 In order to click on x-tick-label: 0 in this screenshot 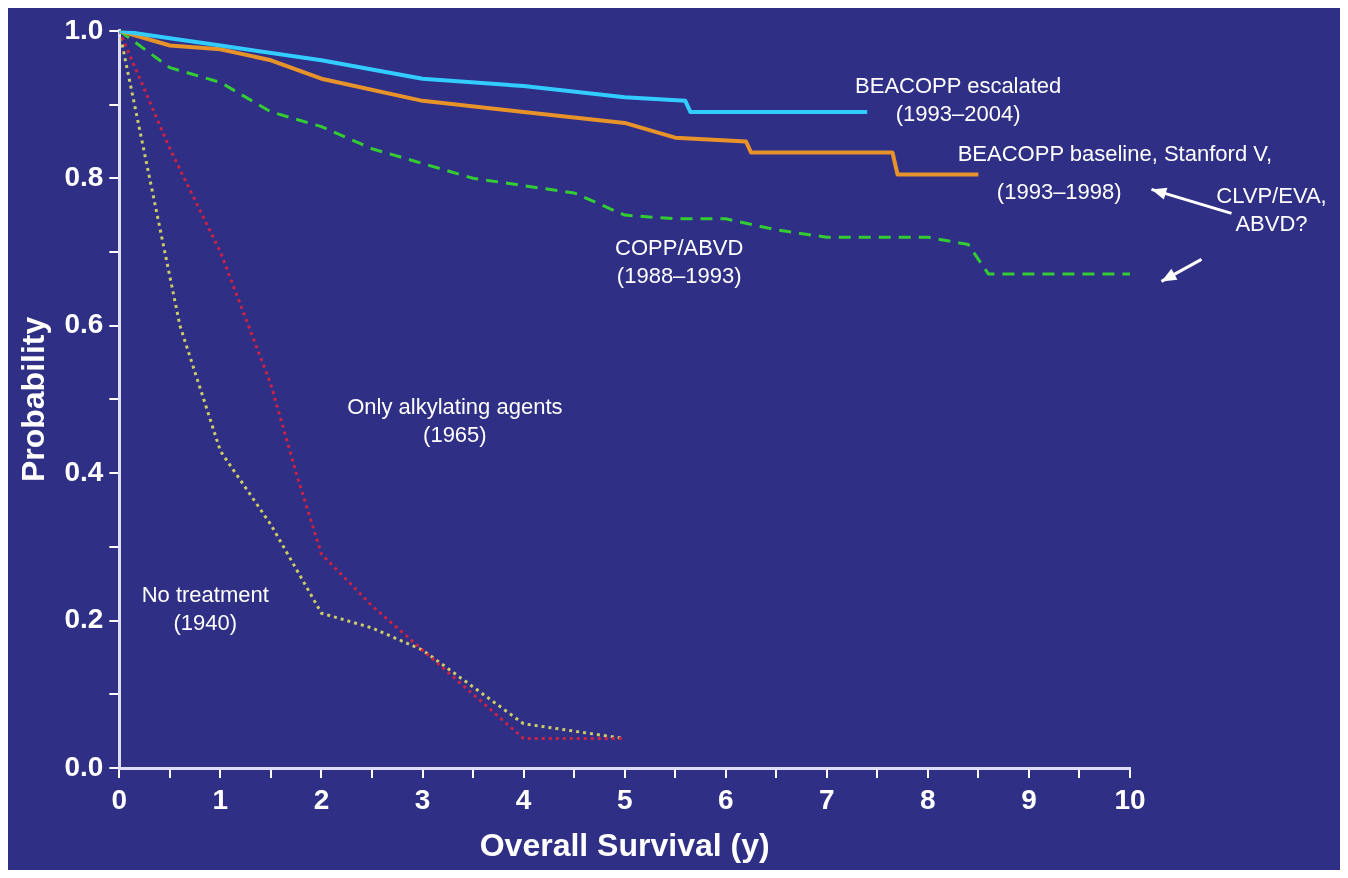, I will do `click(119, 799)`.